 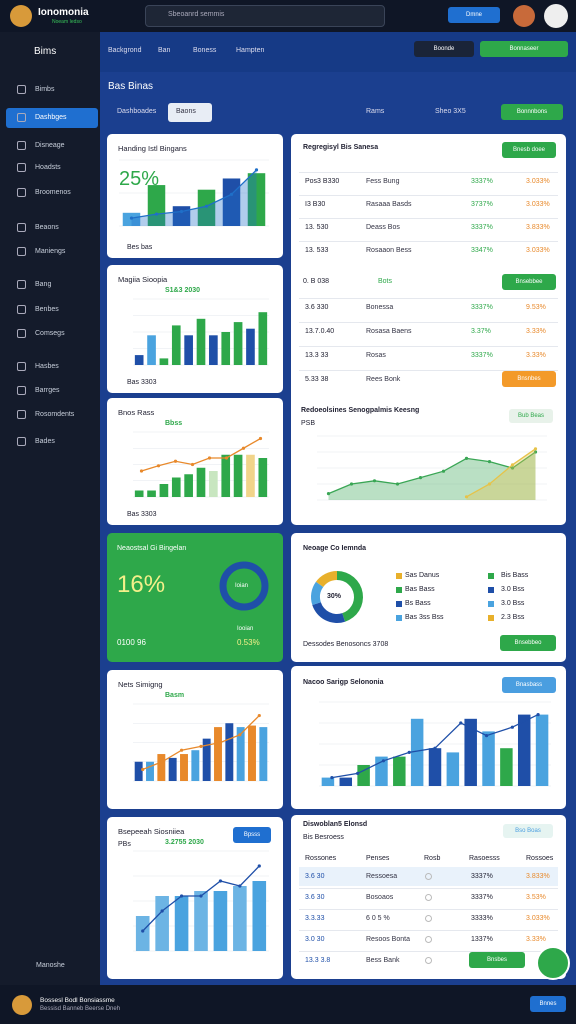 I want to click on table-button: Bnesb doee, so click(x=529, y=150).